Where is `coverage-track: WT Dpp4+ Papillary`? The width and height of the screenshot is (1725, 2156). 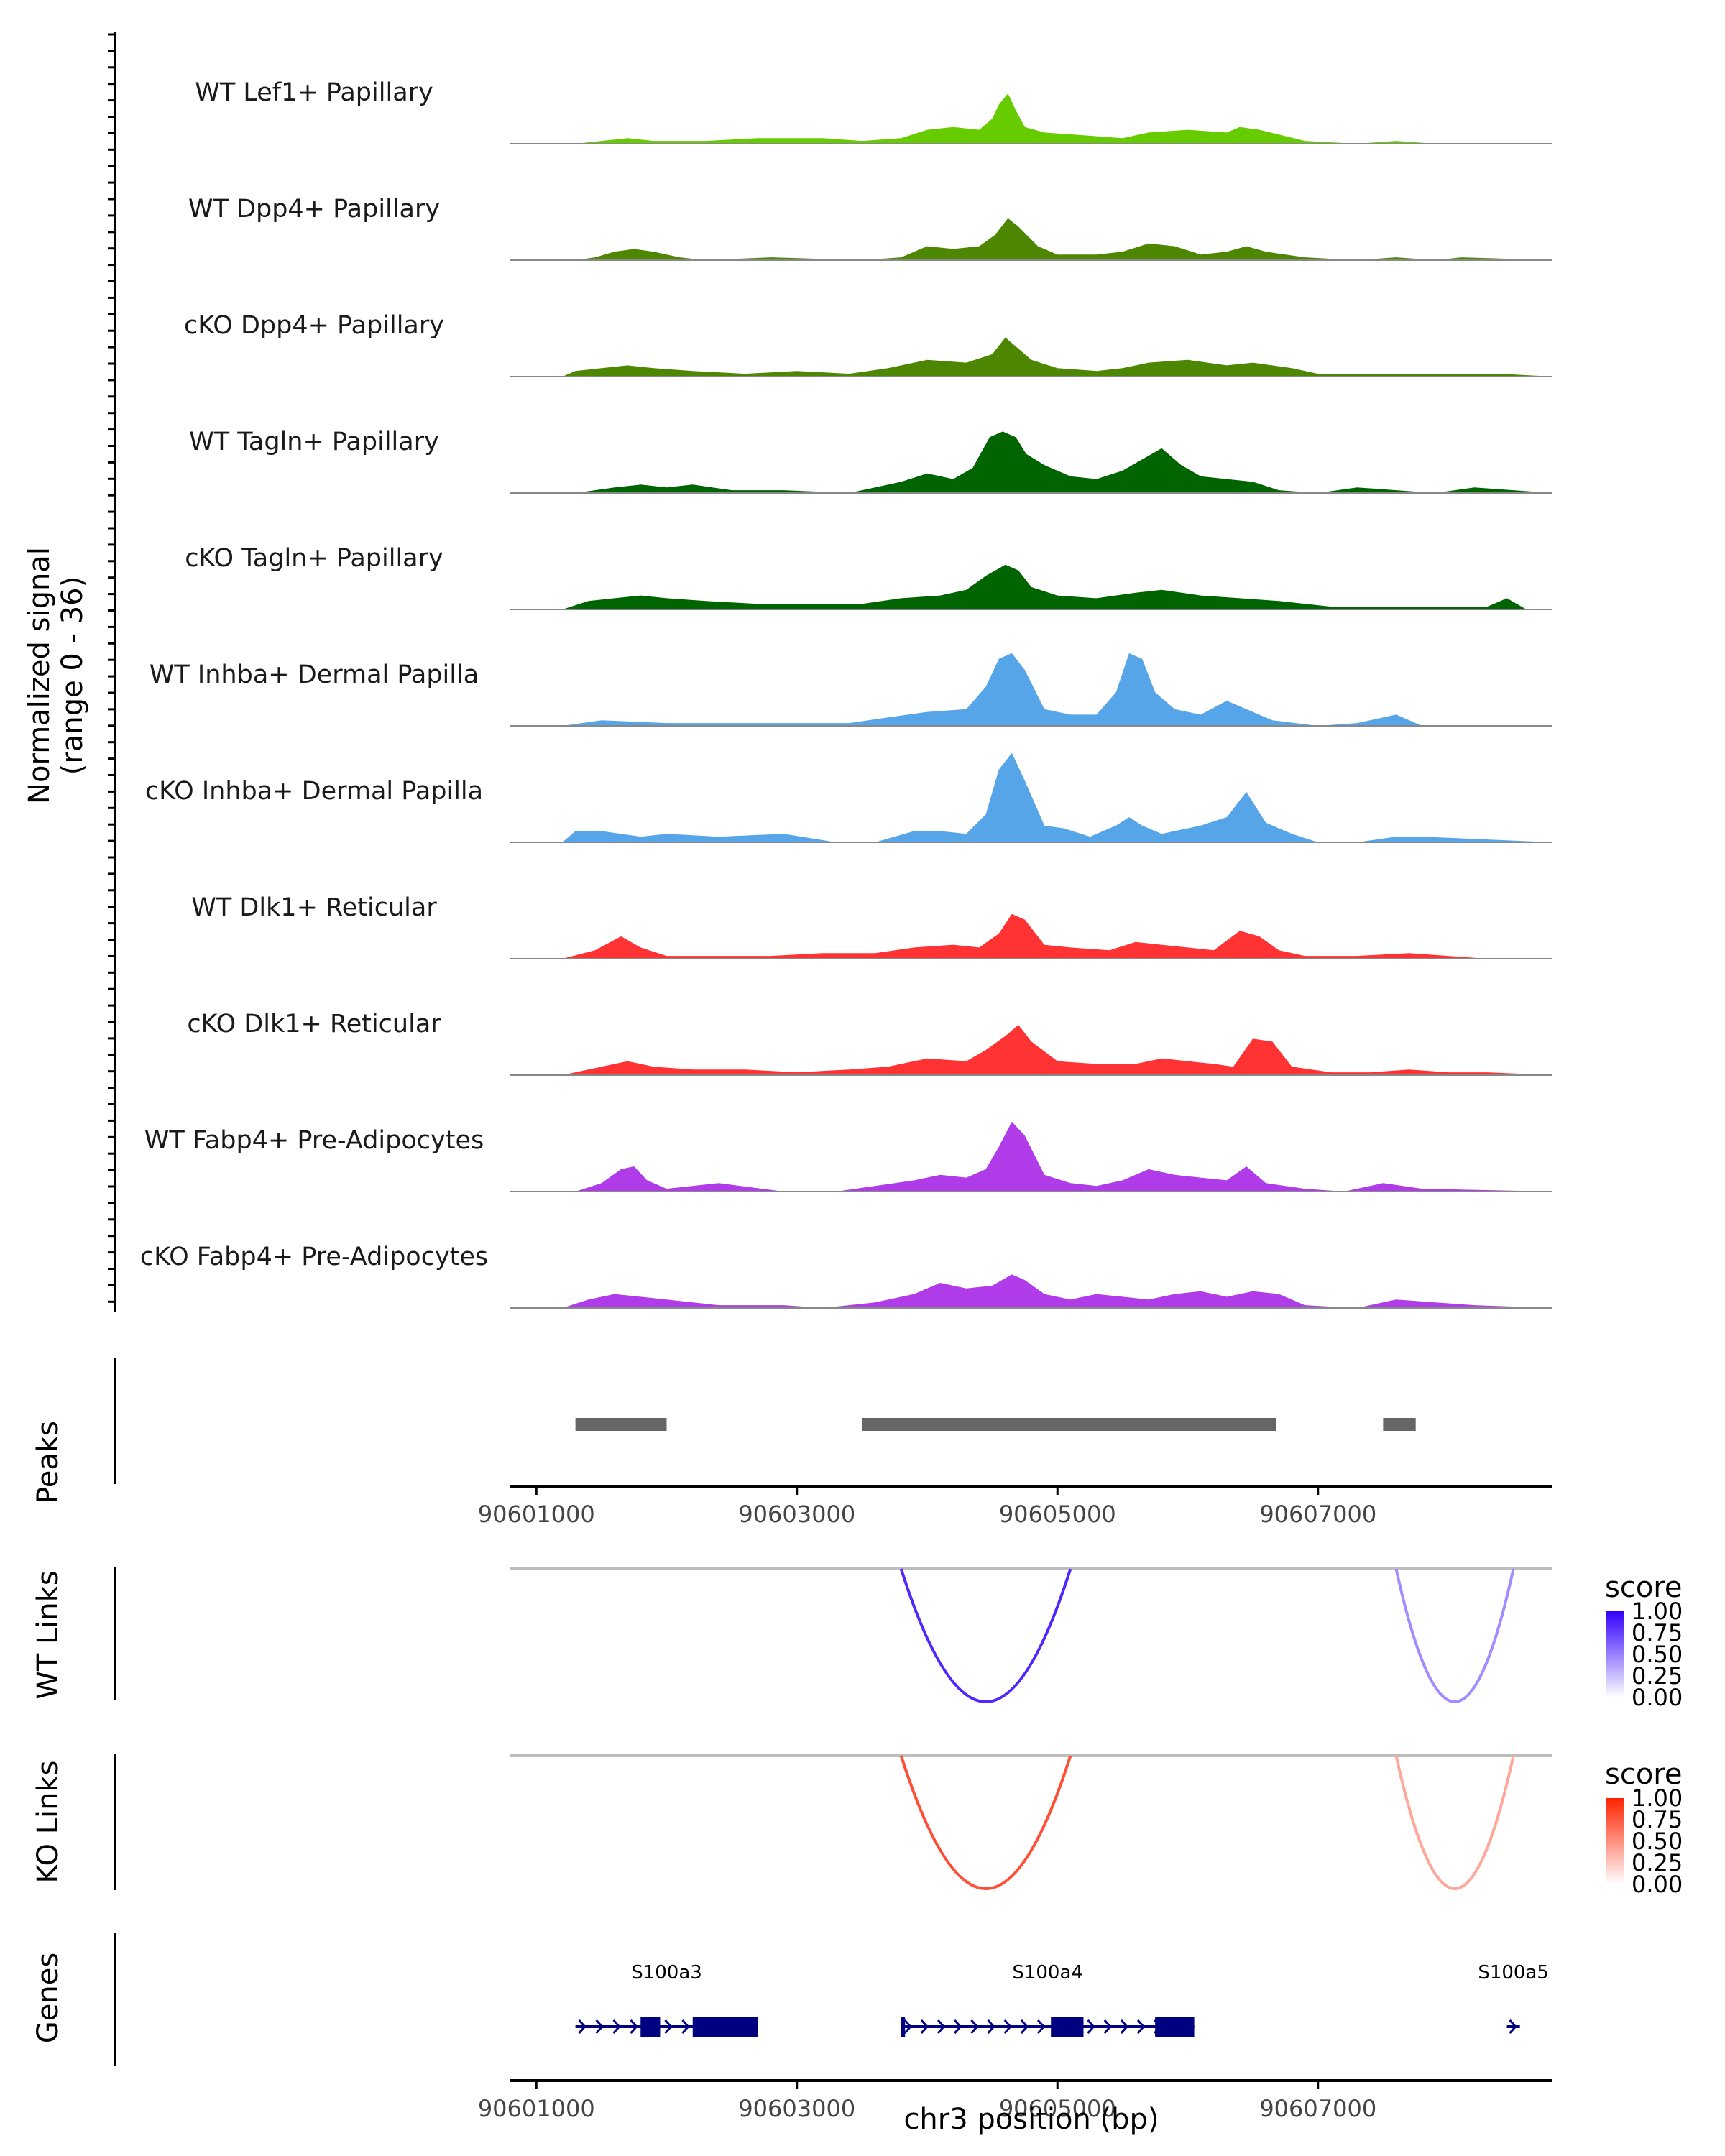 coverage-track: WT Dpp4+ Papillary is located at coordinates (870, 228).